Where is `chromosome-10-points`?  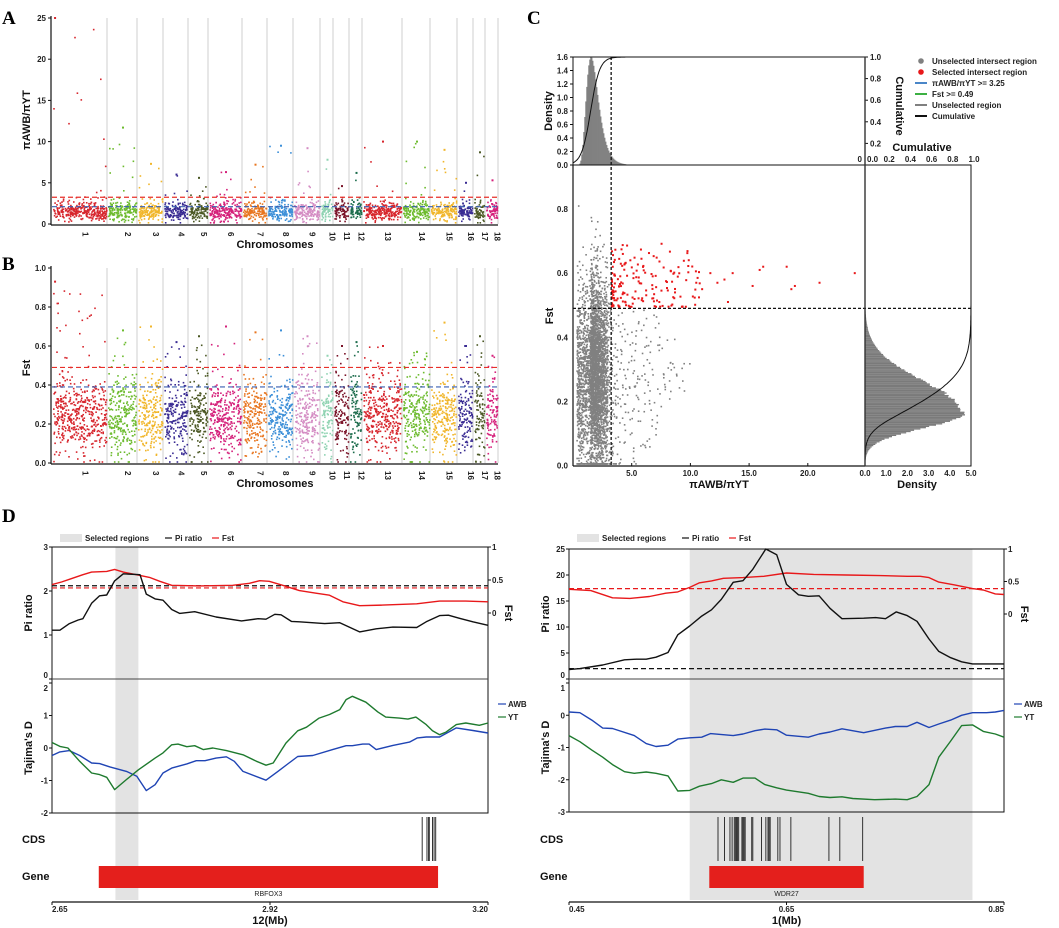
chromosome-10-points is located at coordinates (327, 190).